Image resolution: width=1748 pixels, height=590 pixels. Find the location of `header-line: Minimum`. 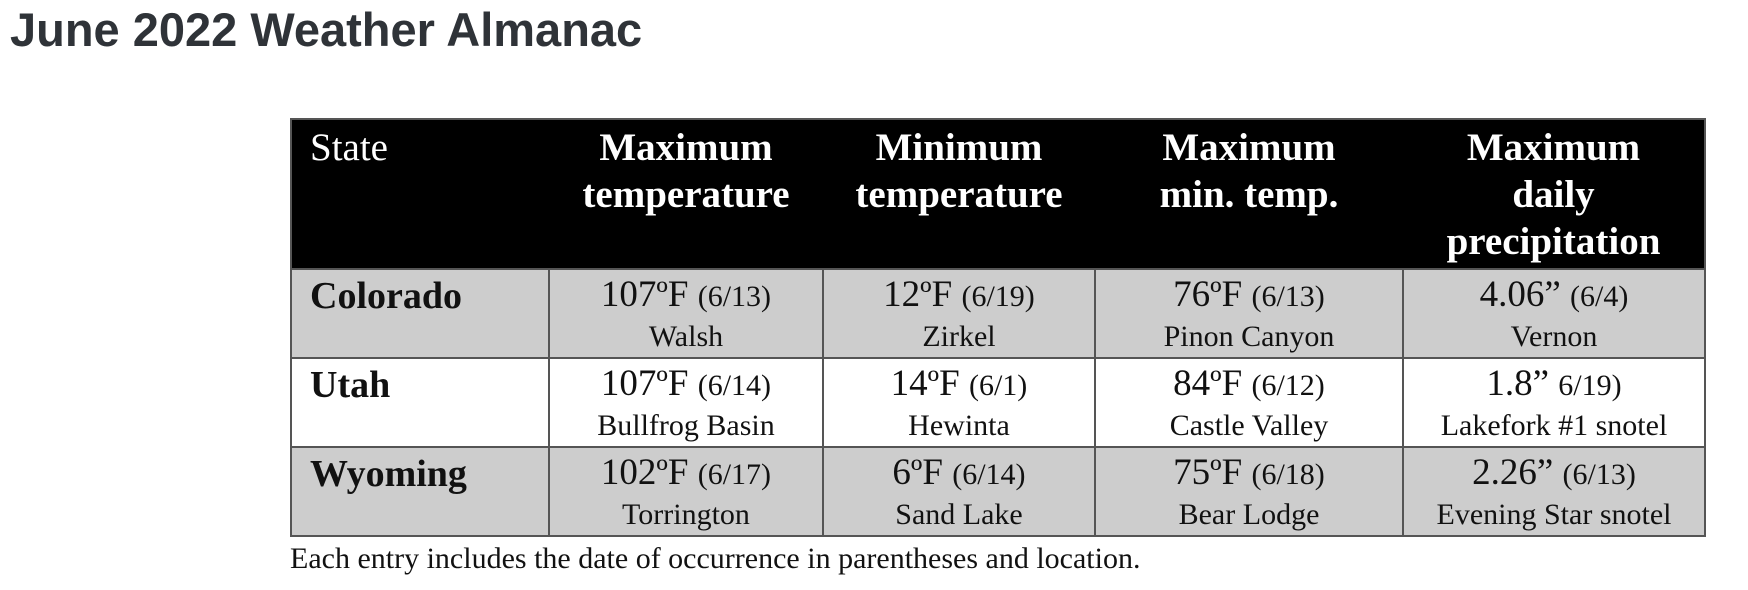

header-line: Minimum is located at coordinates (959, 147).